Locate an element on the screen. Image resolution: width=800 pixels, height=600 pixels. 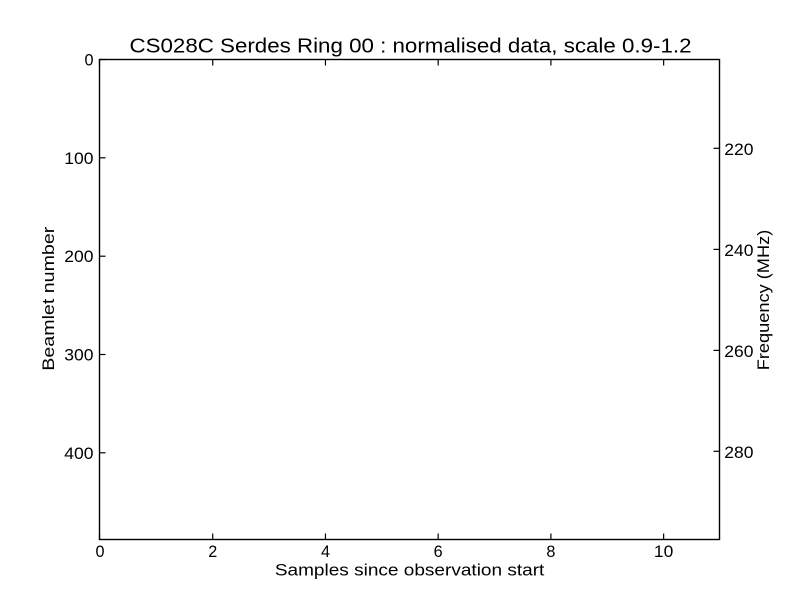
svg-text: 100 is located at coordinates (78, 159).